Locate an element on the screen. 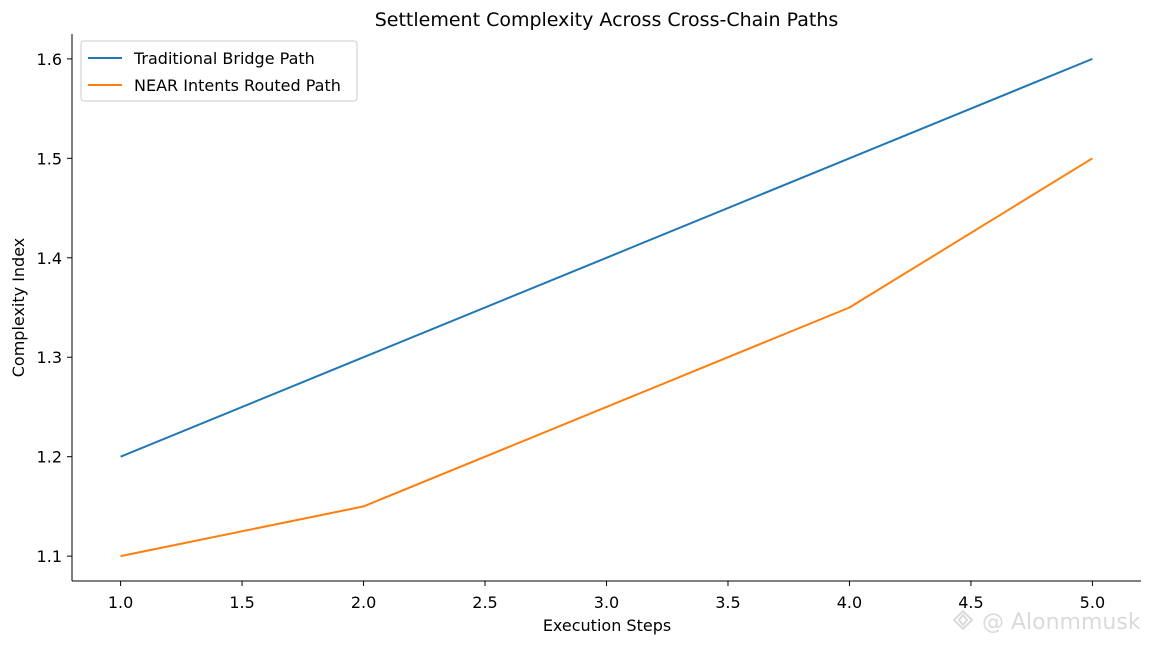  y-axis-label: Complexity Index is located at coordinates (18, 308).